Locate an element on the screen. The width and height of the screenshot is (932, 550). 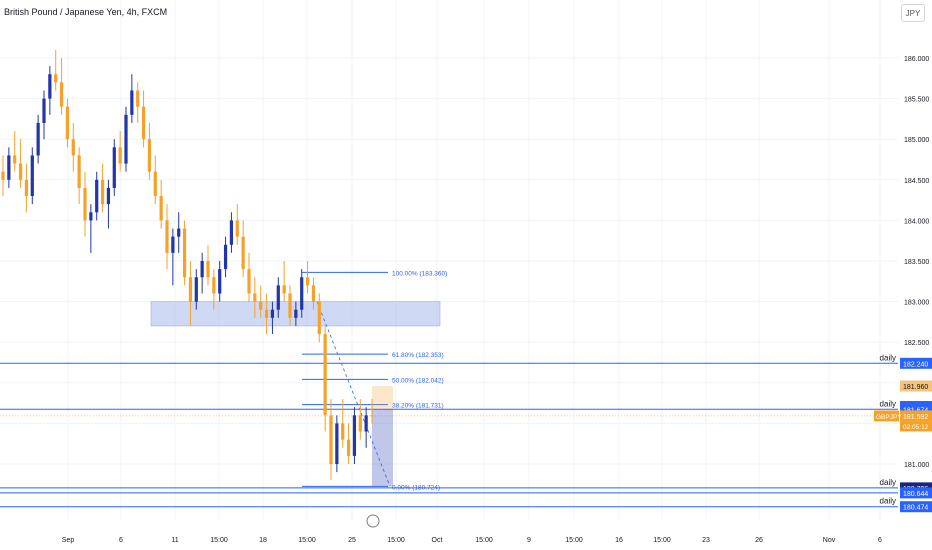
fib-level-label: 50.00% (182.042) is located at coordinates (418, 380).